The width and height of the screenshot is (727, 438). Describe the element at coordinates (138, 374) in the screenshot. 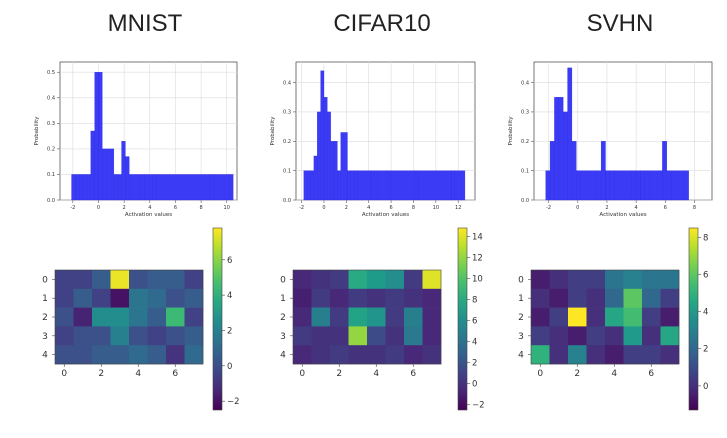

I see `mnist-heatmap-xtick-label: 4` at that location.